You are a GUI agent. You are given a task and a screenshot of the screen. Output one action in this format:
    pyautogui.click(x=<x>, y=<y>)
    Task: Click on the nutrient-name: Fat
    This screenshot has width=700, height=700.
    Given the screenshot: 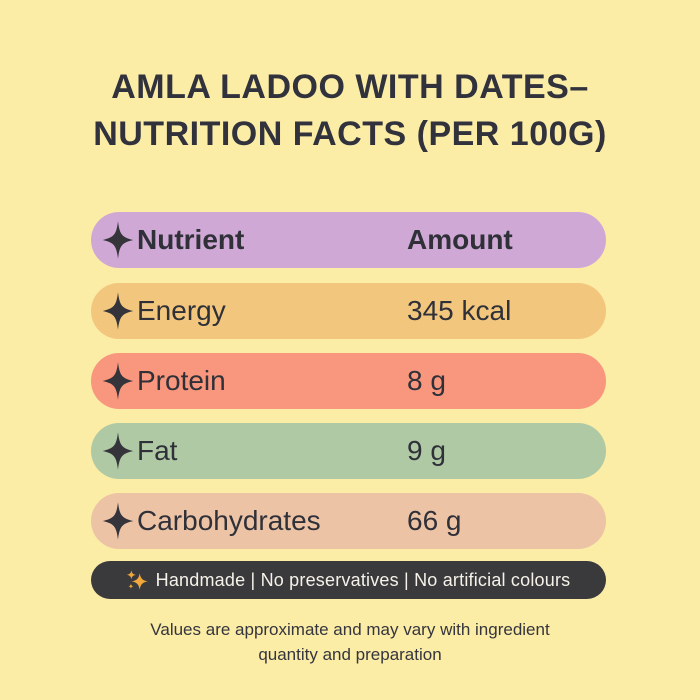 What is the action you would take?
    pyautogui.click(x=157, y=450)
    